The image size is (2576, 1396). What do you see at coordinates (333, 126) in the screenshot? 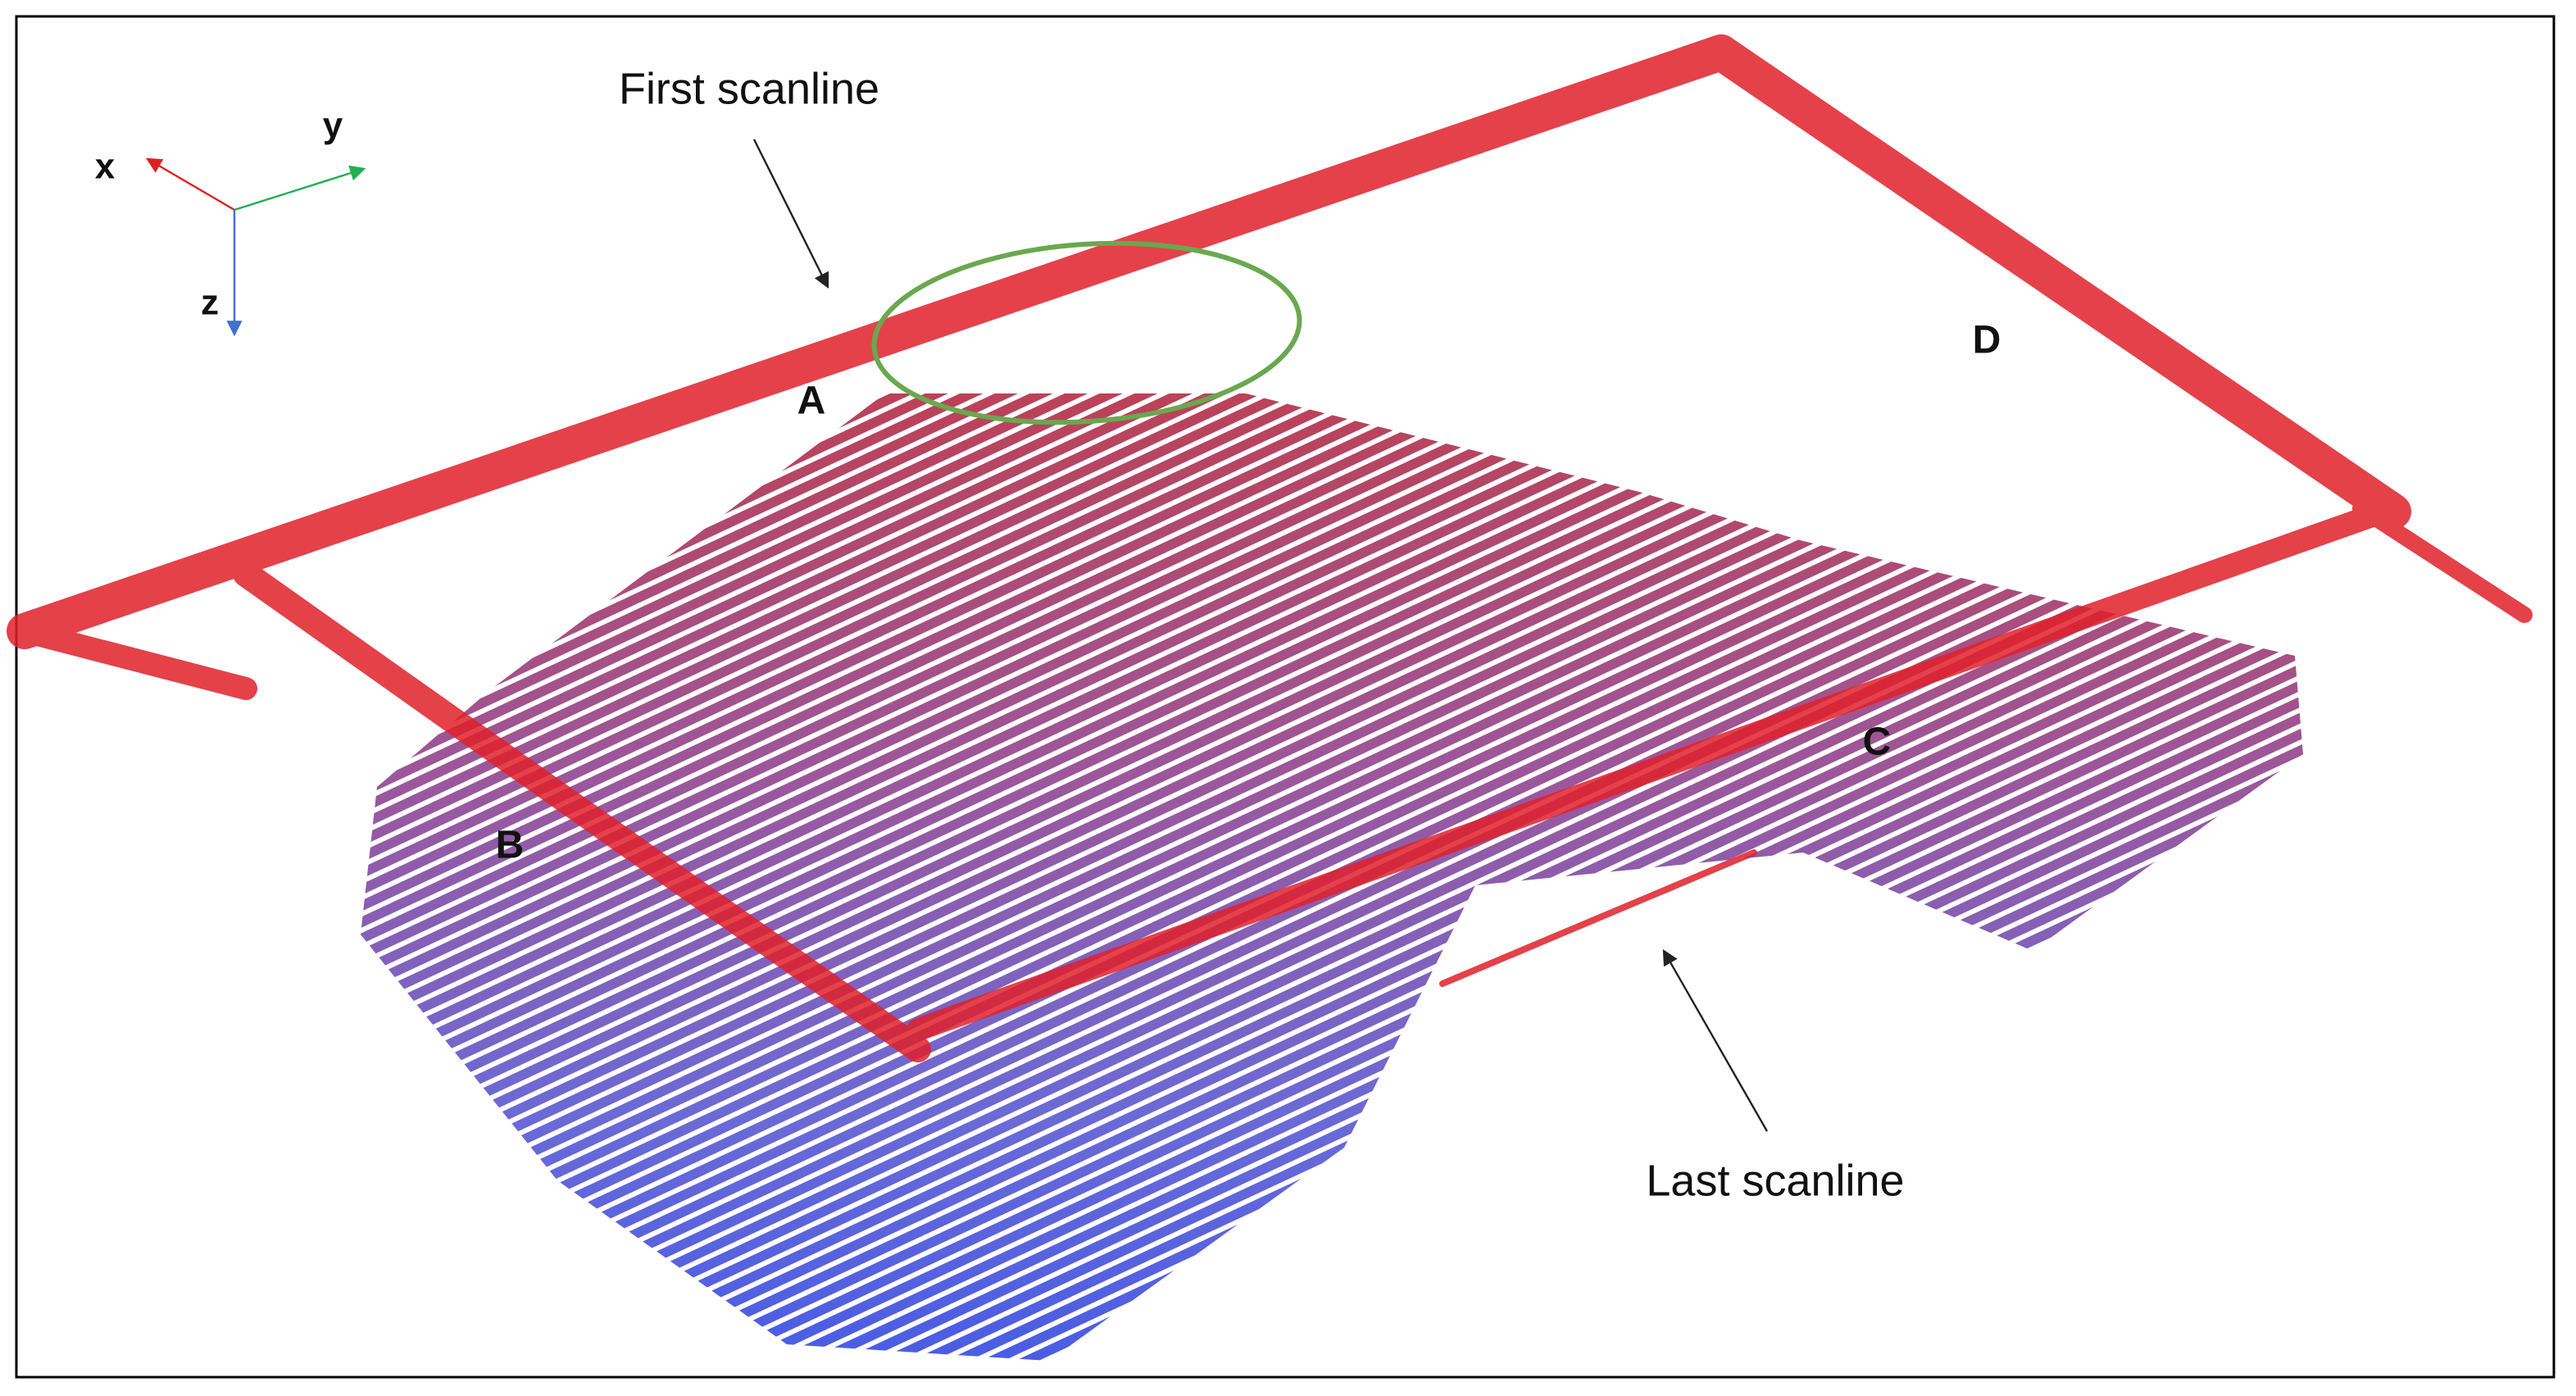
I see `axis-label: y` at bounding box center [333, 126].